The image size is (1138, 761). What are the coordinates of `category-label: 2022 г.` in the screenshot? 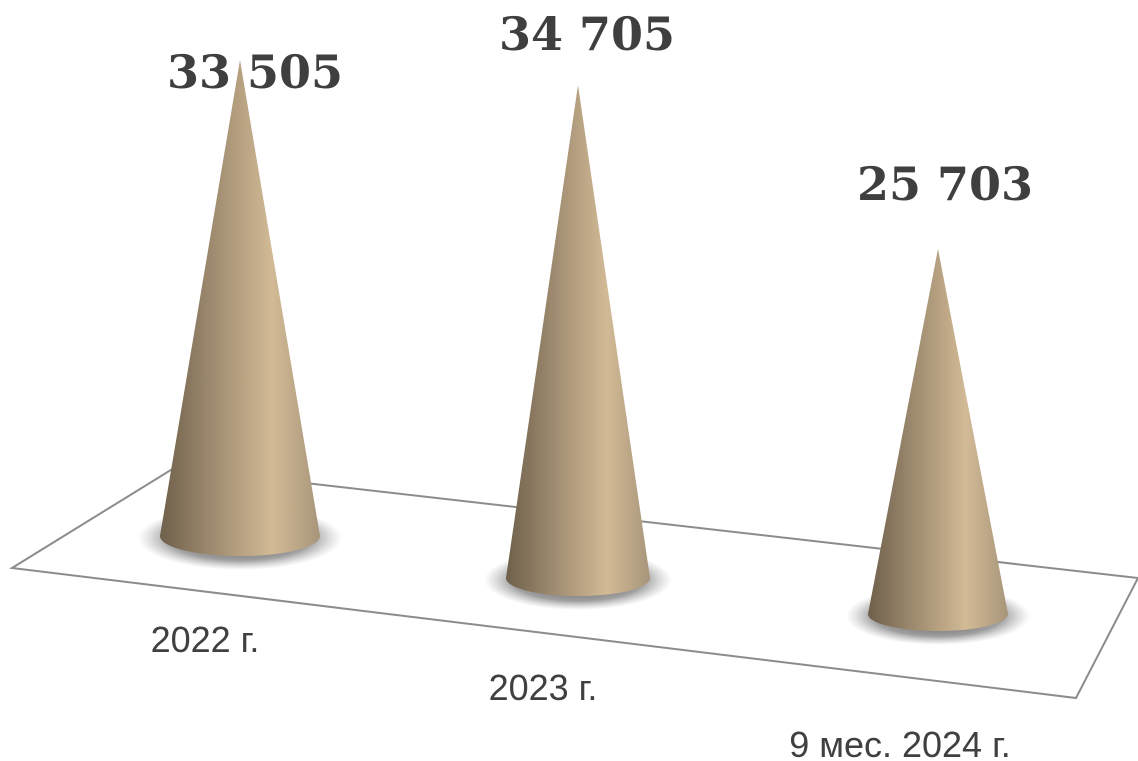 It's located at (205, 639).